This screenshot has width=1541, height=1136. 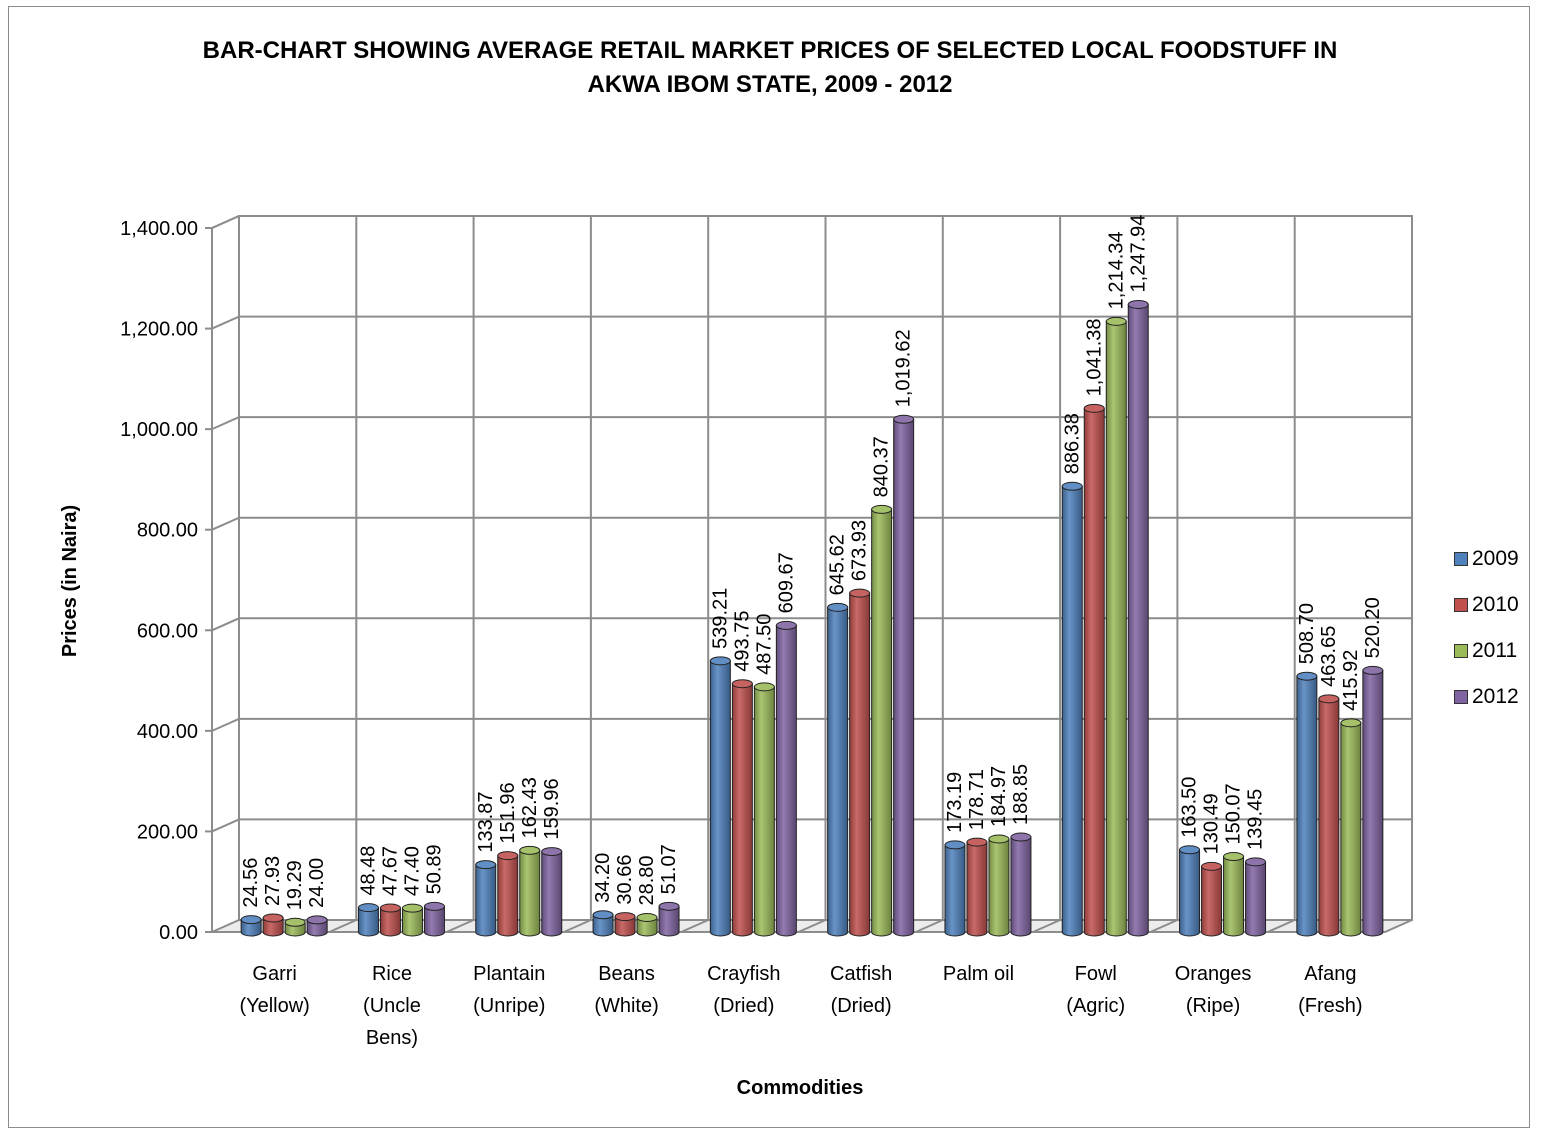 What do you see at coordinates (167, 631) in the screenshot?
I see `y-tick-label: 600.00` at bounding box center [167, 631].